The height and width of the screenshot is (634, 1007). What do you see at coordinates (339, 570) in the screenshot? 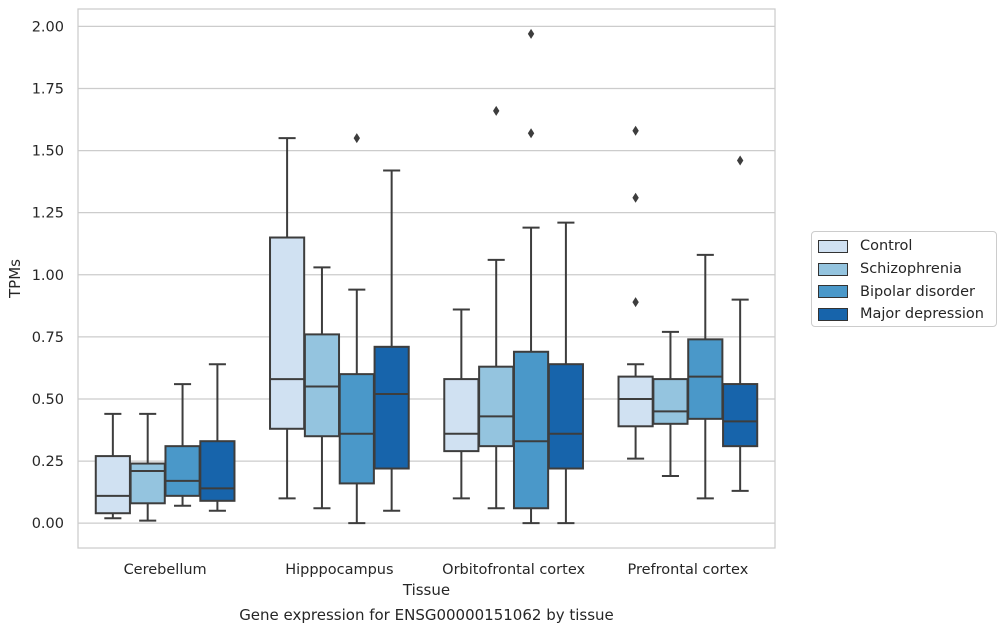
I see `x-tick-label: Hipppocampus` at bounding box center [339, 570].